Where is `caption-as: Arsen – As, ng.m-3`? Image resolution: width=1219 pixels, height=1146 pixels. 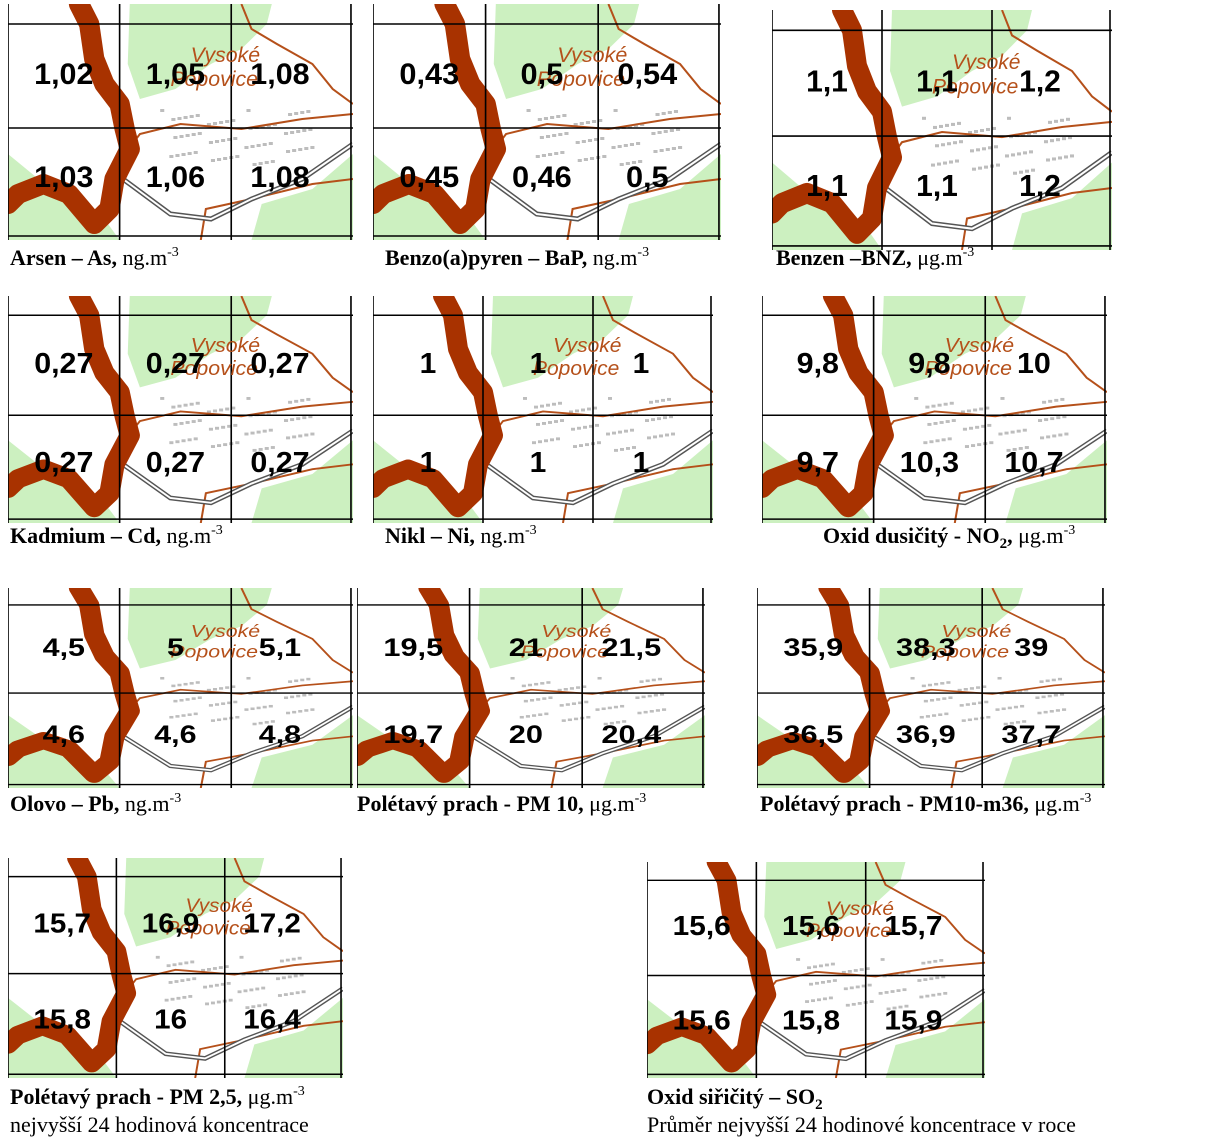 caption-as: Arsen – As, ng.m-3 is located at coordinates (94, 259).